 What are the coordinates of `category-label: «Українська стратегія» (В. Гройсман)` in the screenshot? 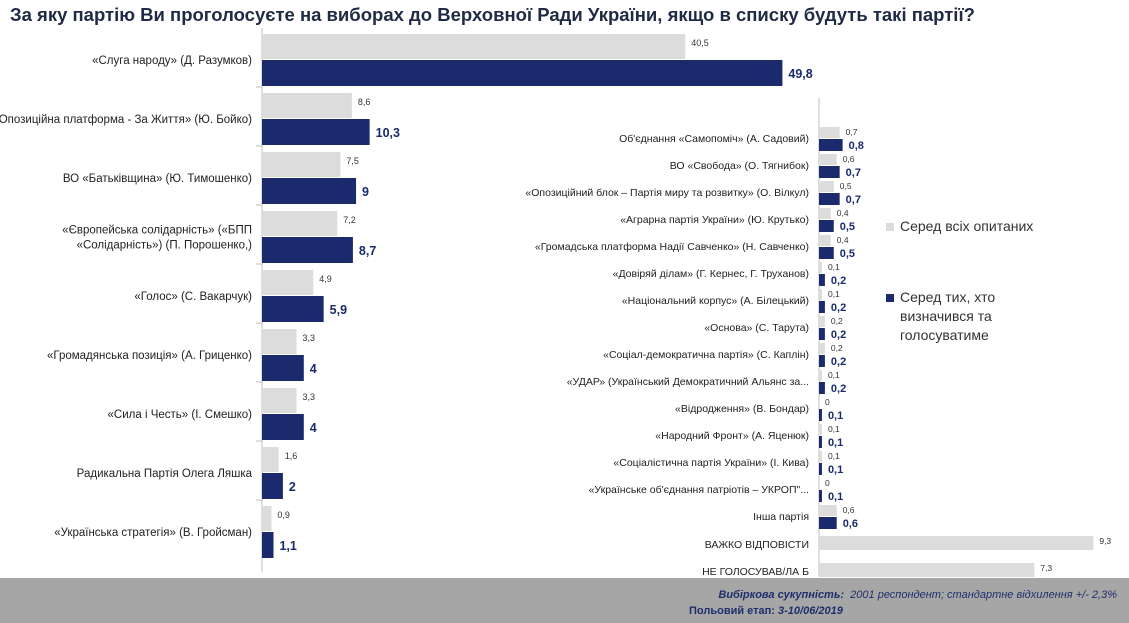 It's located at (153, 533).